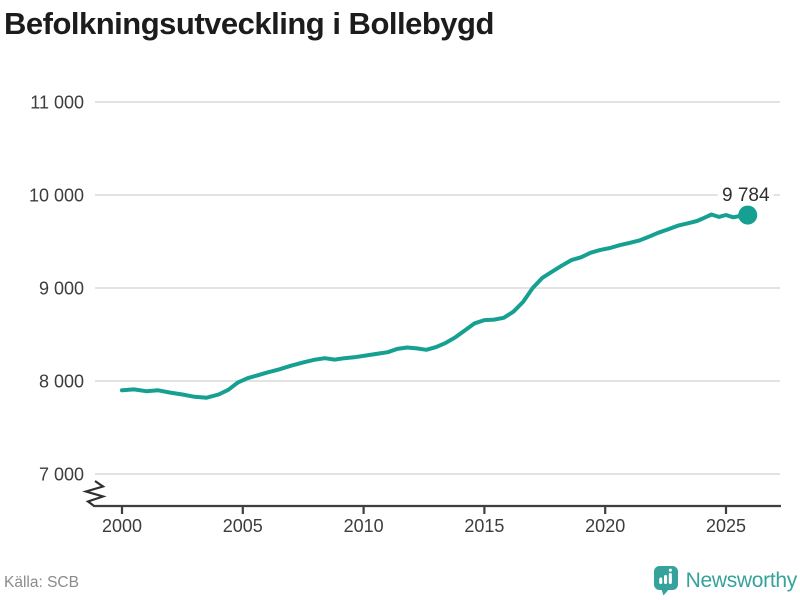 The image size is (800, 600). I want to click on y-tick-label: 9 000, so click(61, 289).